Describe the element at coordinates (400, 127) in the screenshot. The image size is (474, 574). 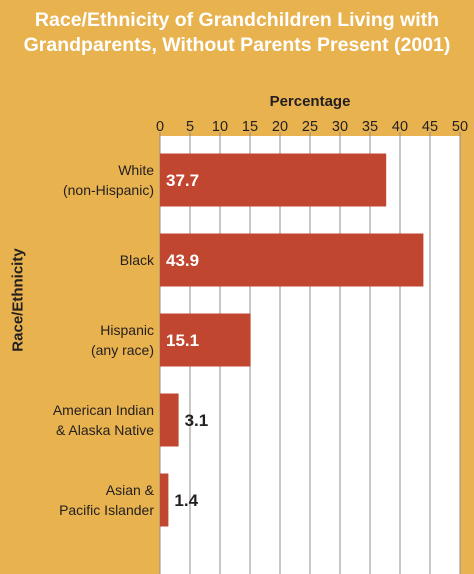
I see `x-tick-label: 40` at that location.